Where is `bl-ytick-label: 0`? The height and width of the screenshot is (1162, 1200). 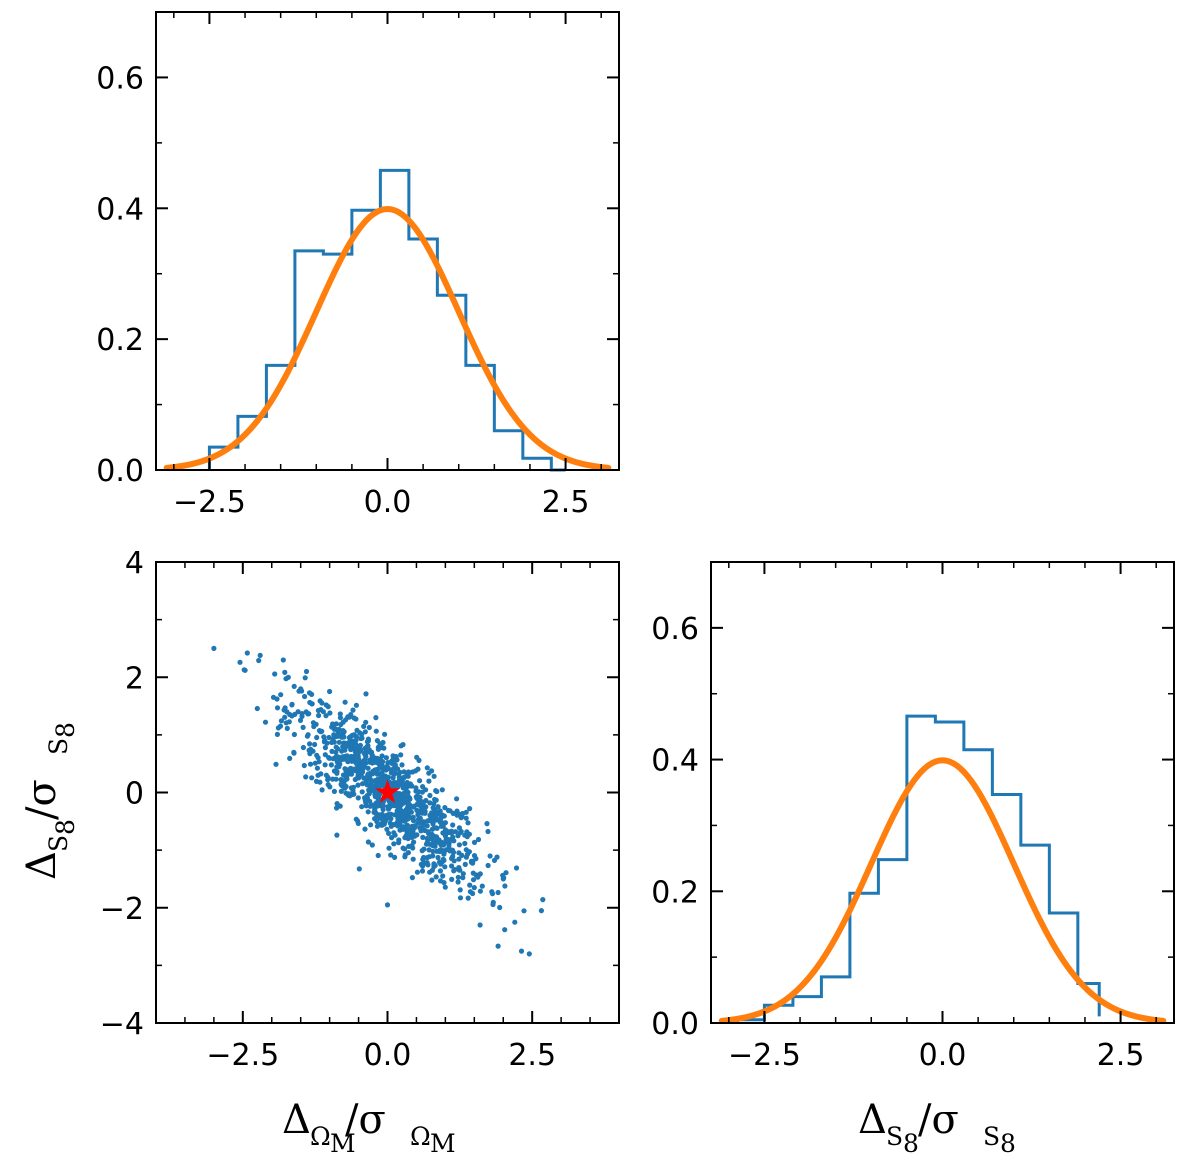
bl-ytick-label: 0 is located at coordinates (134, 794).